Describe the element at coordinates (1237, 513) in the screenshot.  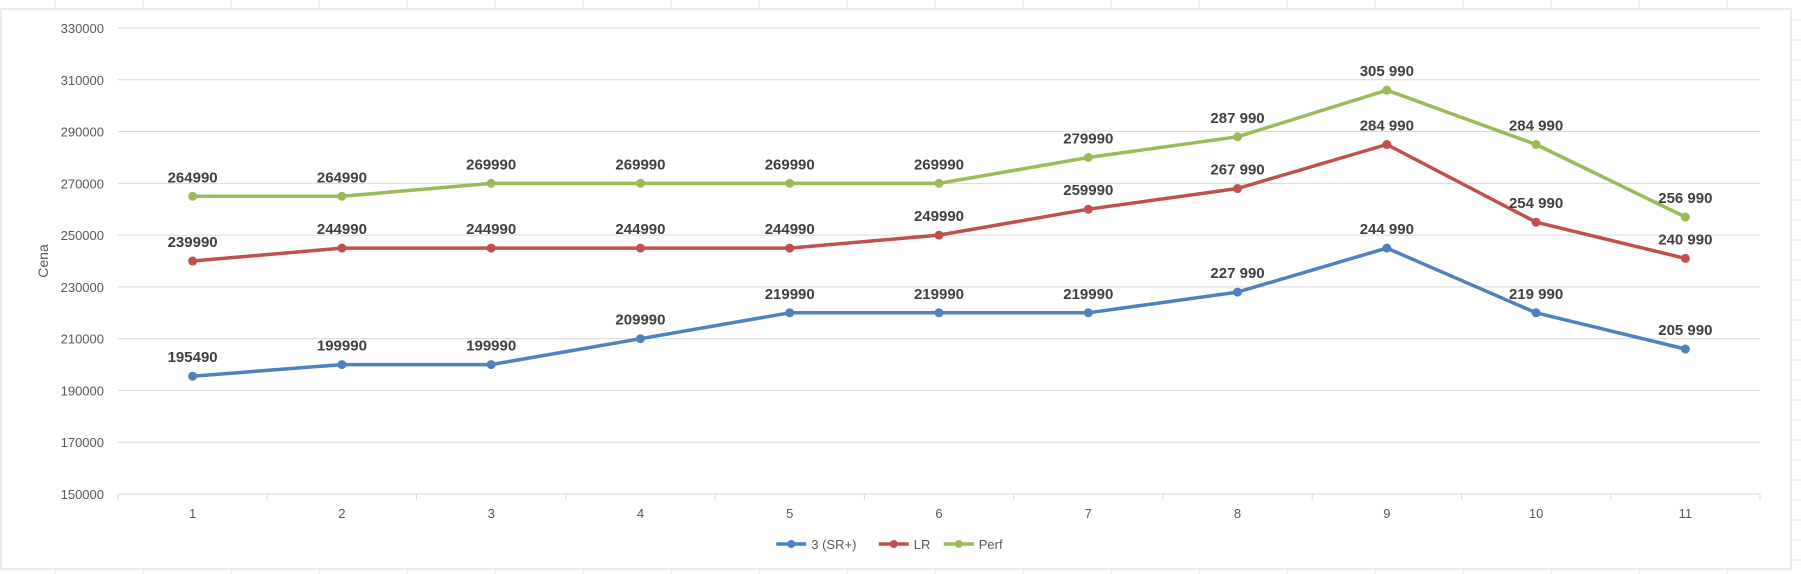
I see `x-tick-label: 8` at that location.